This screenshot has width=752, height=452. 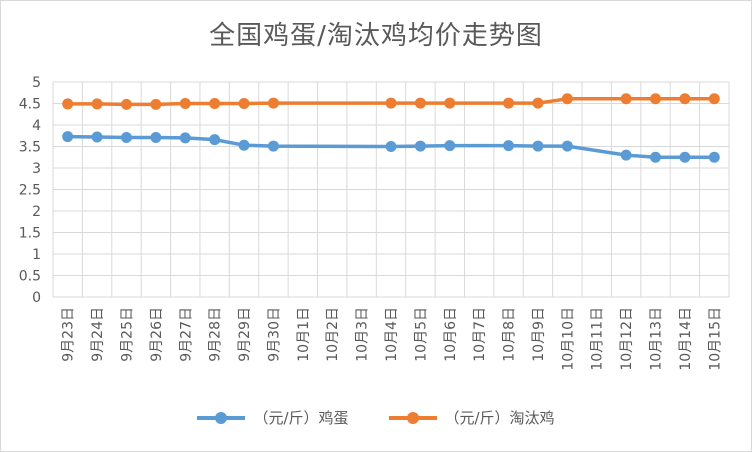 What do you see at coordinates (30, 105) in the screenshot?
I see `y-tick-label-9: 4.5` at bounding box center [30, 105].